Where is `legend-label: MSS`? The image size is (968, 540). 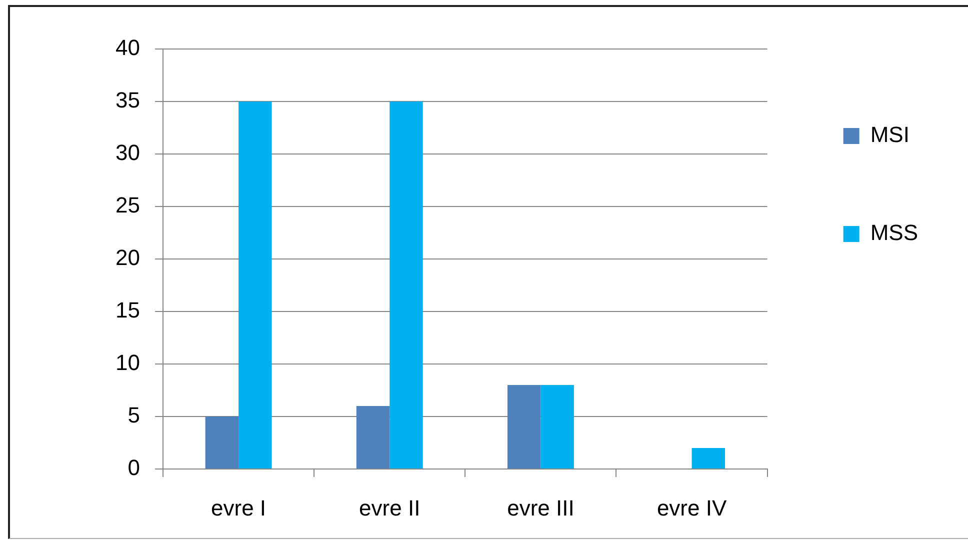
legend-label: MSS is located at coordinates (894, 233).